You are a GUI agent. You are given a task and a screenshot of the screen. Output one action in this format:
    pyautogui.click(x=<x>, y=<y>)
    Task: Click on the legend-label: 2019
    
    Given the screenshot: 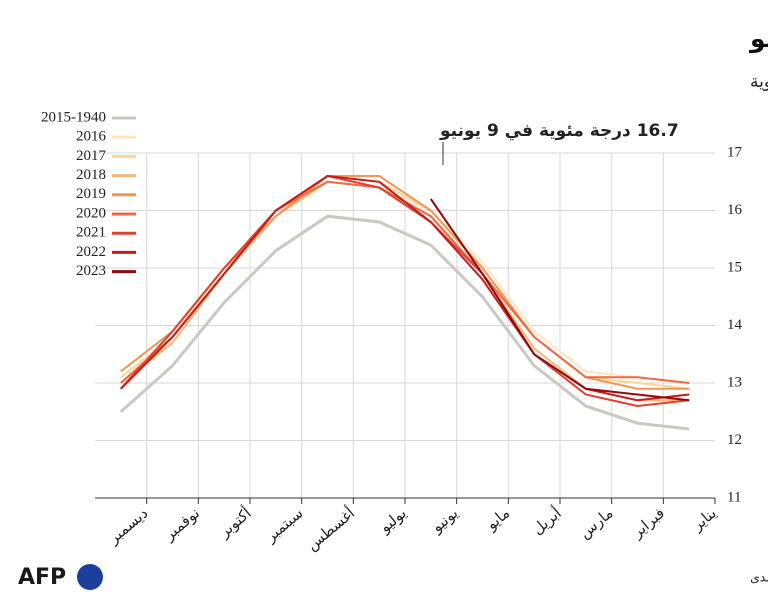 What is the action you would take?
    pyautogui.click(x=91, y=194)
    